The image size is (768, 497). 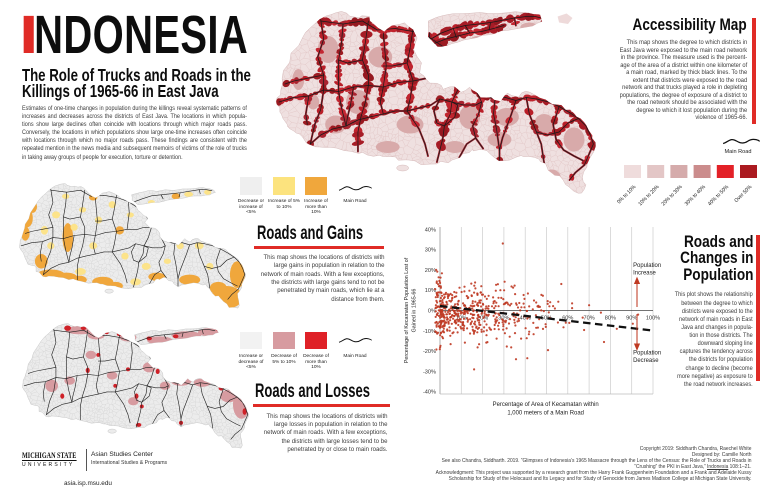 I want to click on svg-text: 10%, so click(x=430, y=291).